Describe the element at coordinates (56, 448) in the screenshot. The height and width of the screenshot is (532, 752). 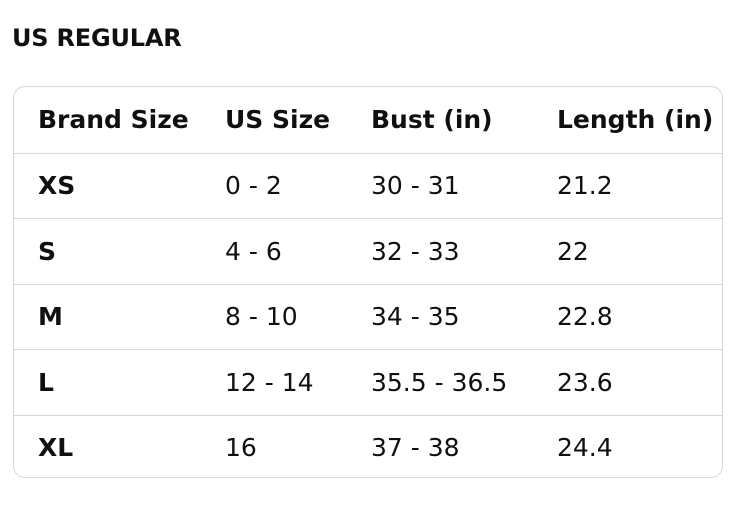
I see `table-cell: XL` at that location.